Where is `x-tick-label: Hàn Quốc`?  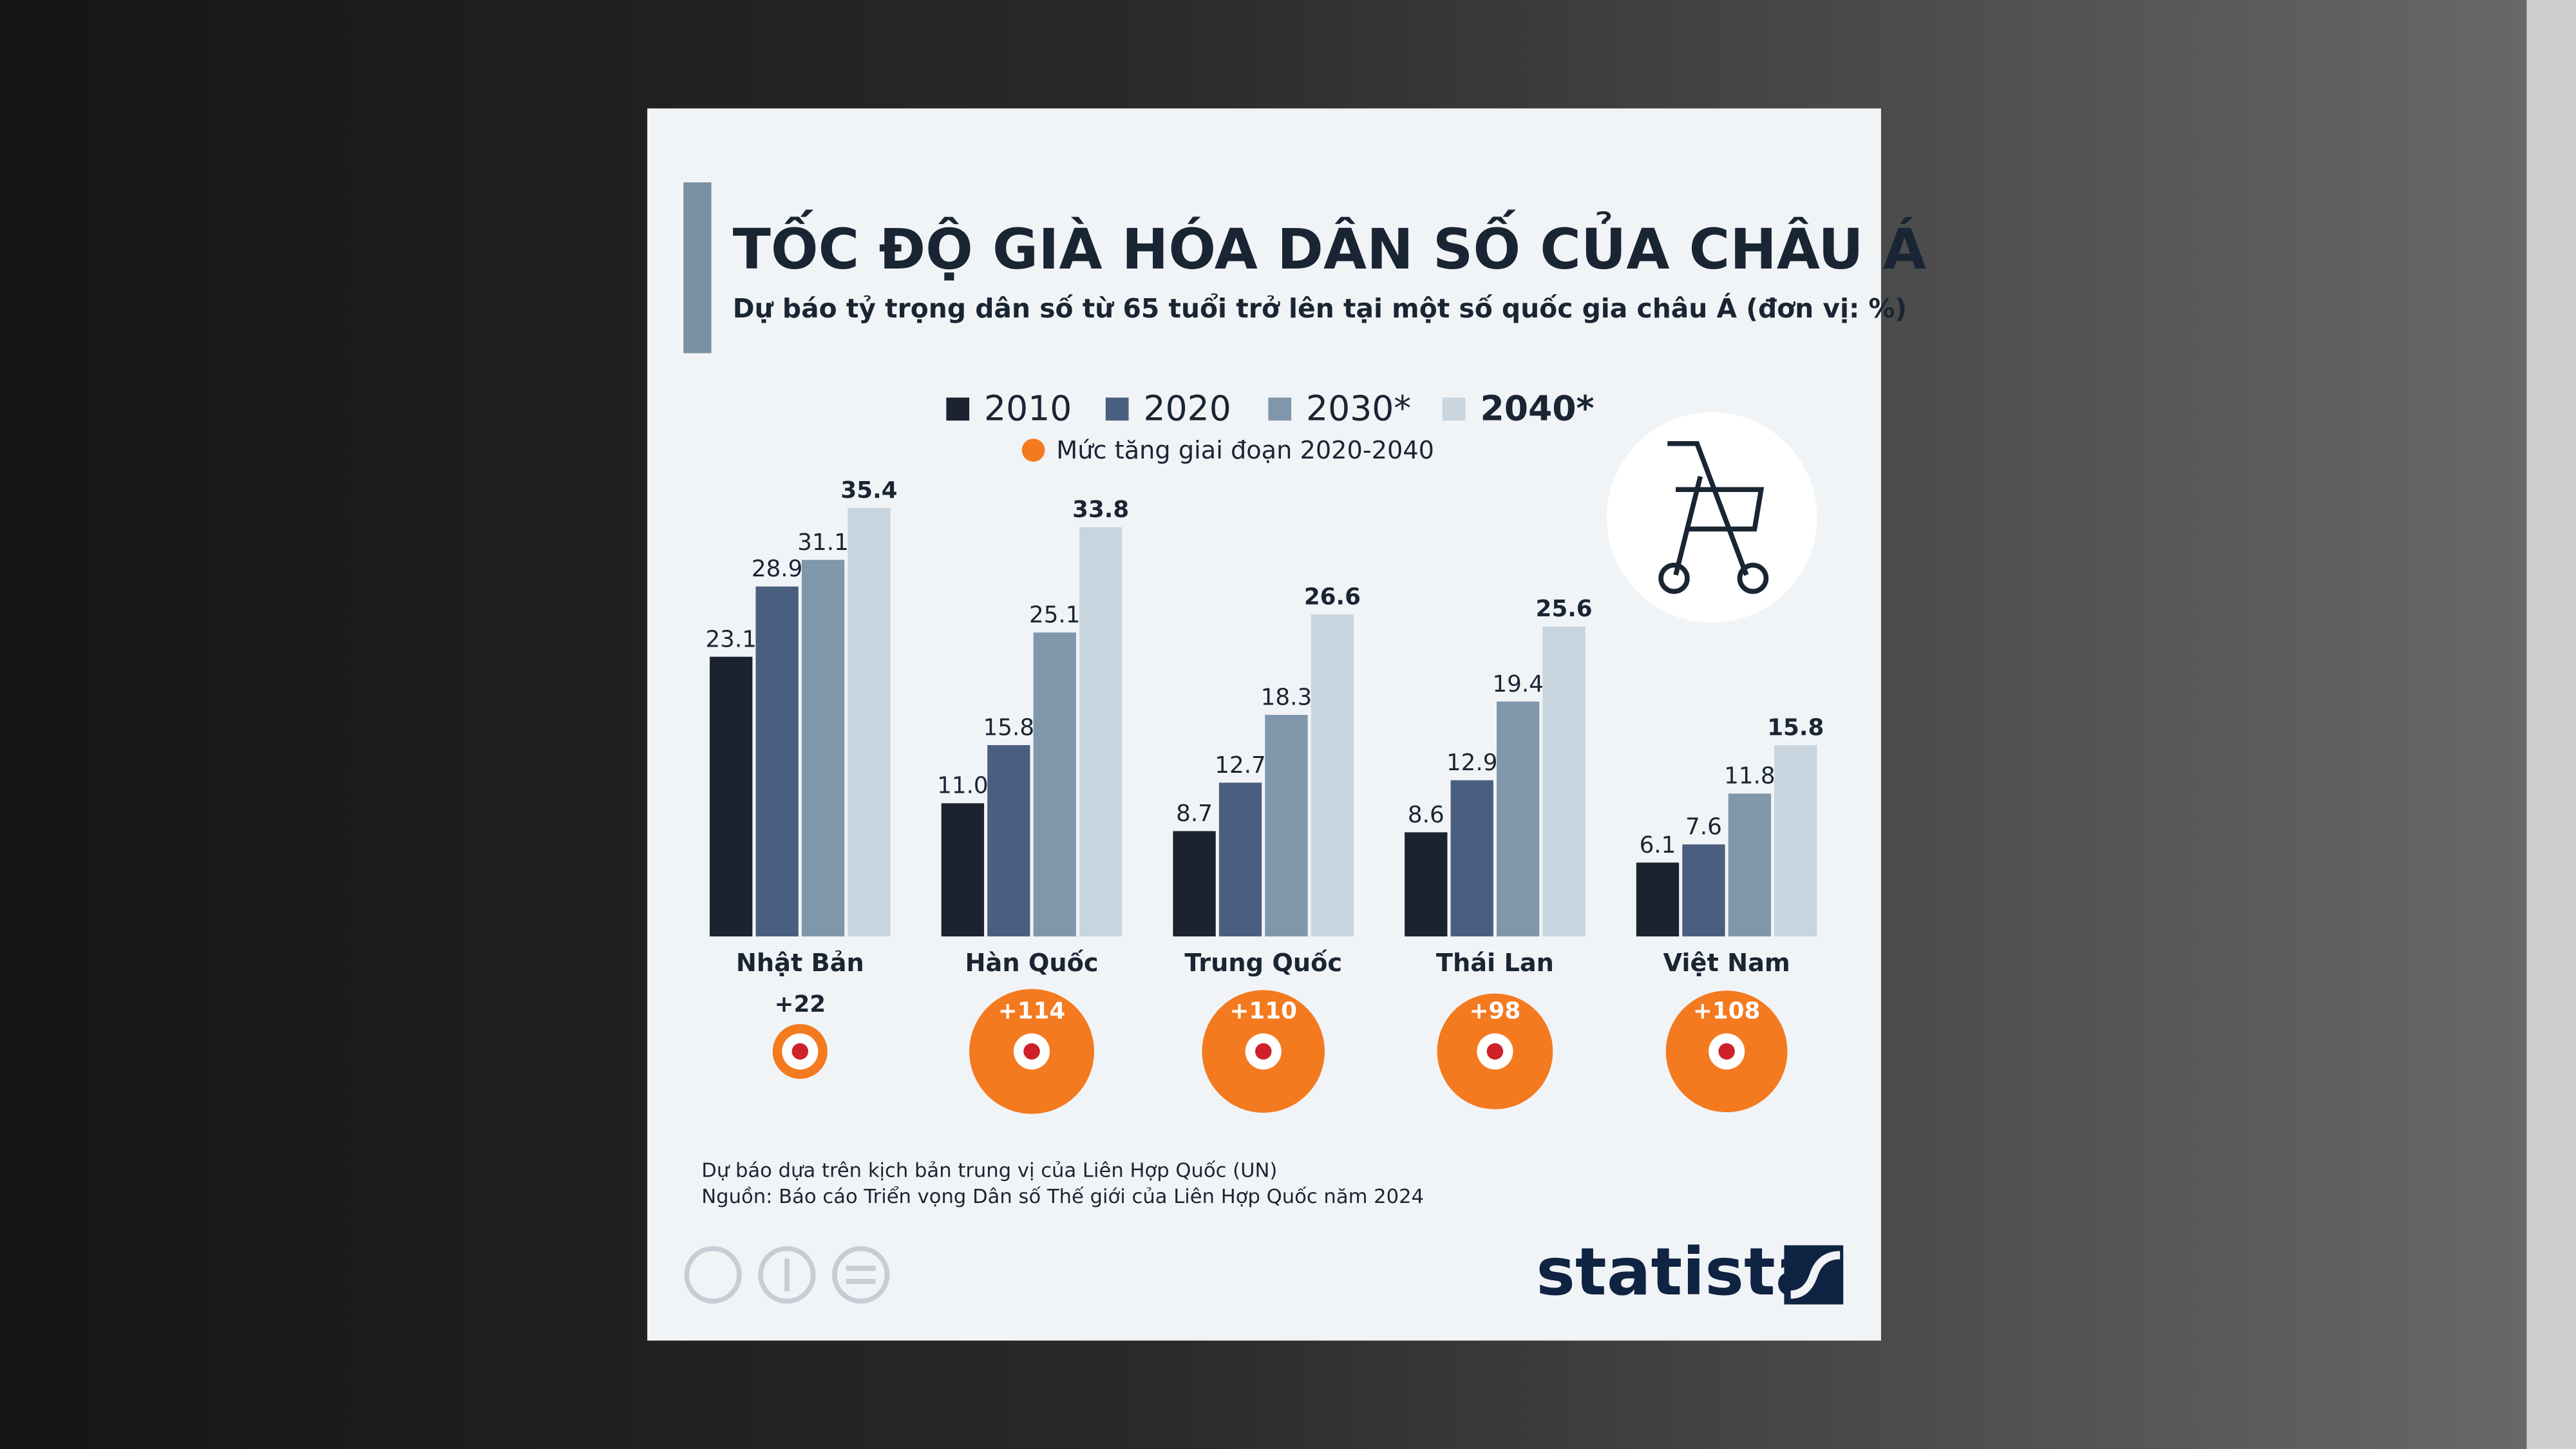
x-tick-label: Hàn Quốc is located at coordinates (1032, 964).